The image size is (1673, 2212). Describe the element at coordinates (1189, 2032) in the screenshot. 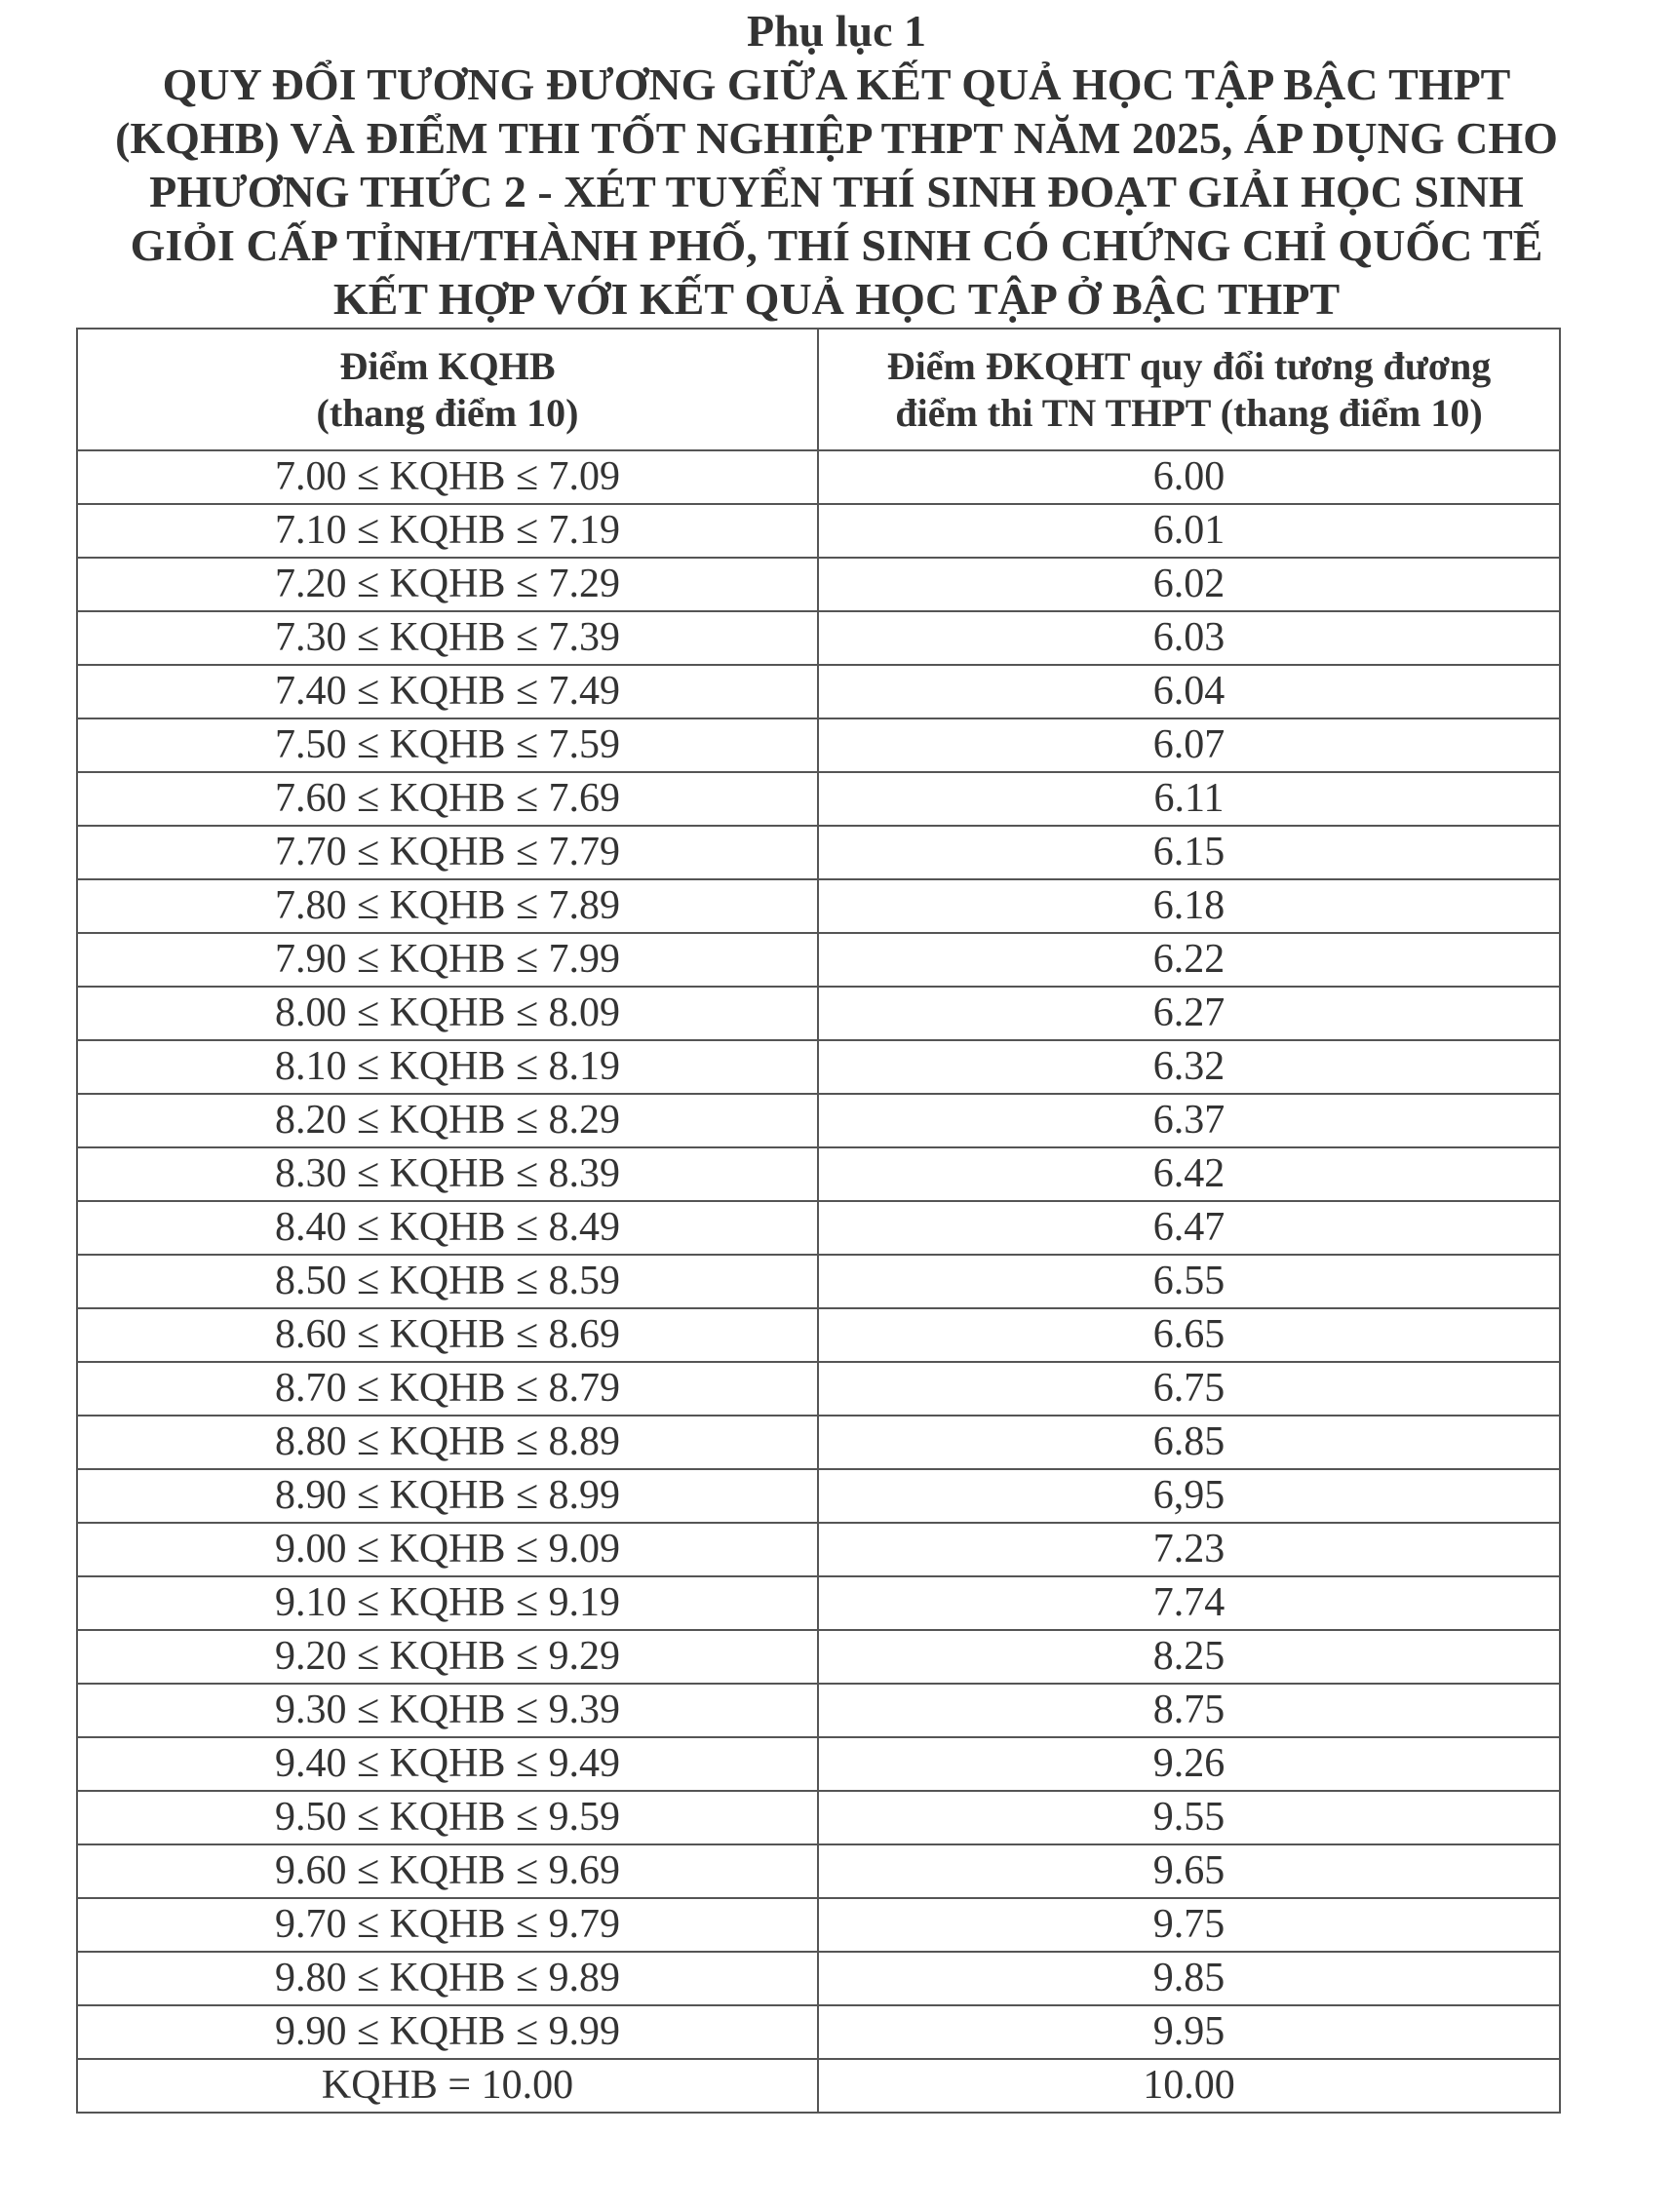

I see `converted-score-cell: 9.95` at that location.